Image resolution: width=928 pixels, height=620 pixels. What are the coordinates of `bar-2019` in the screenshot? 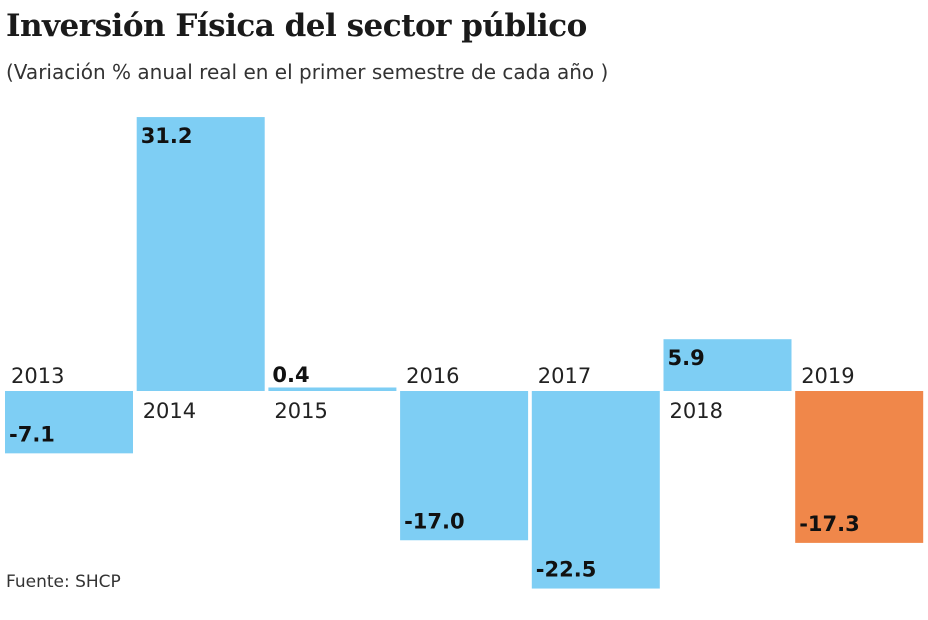 It's located at (859, 467).